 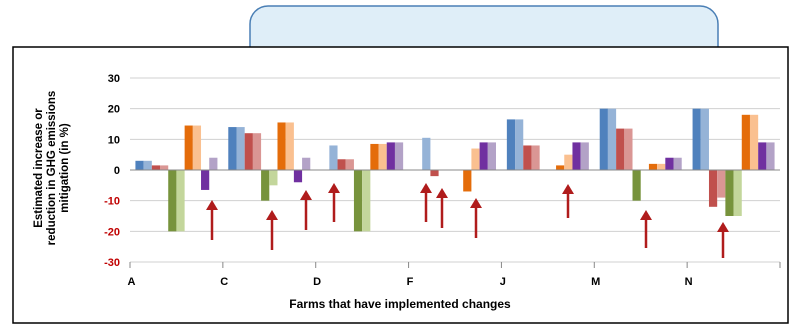 I want to click on y-axis-label-line: mitigation (in %), so click(x=65, y=168).